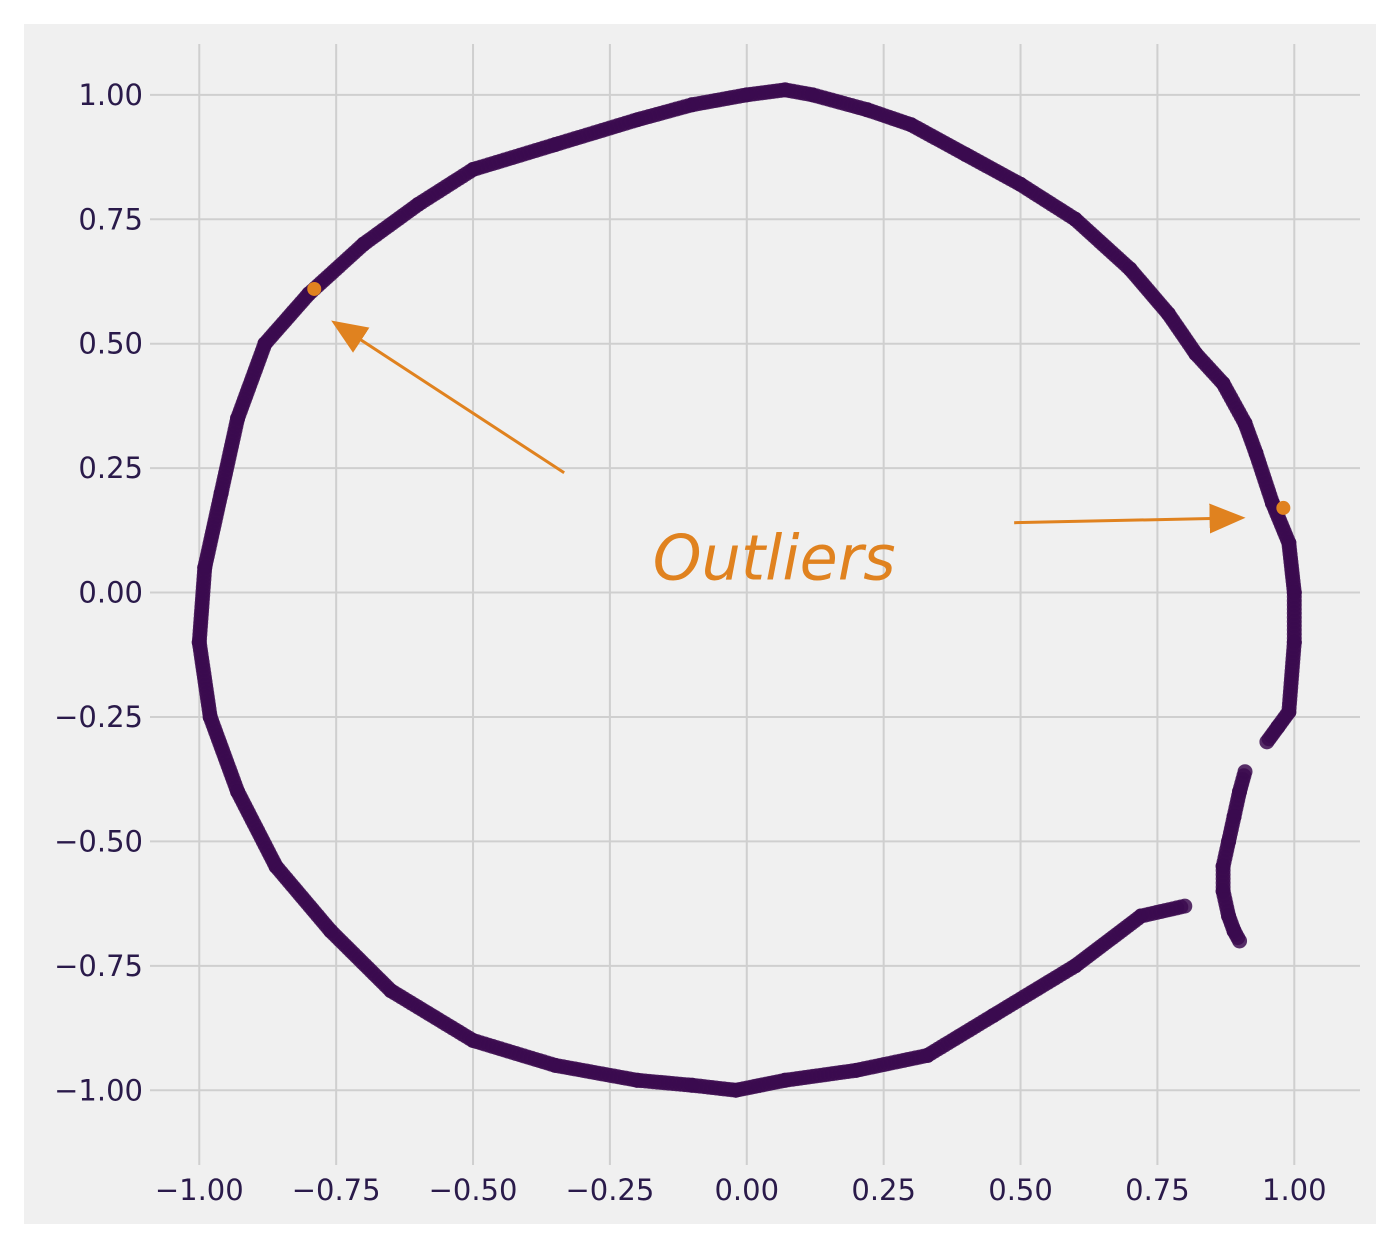  Describe the element at coordinates (110, 95) in the screenshot. I see `y-tick-label: 1.00` at that location.